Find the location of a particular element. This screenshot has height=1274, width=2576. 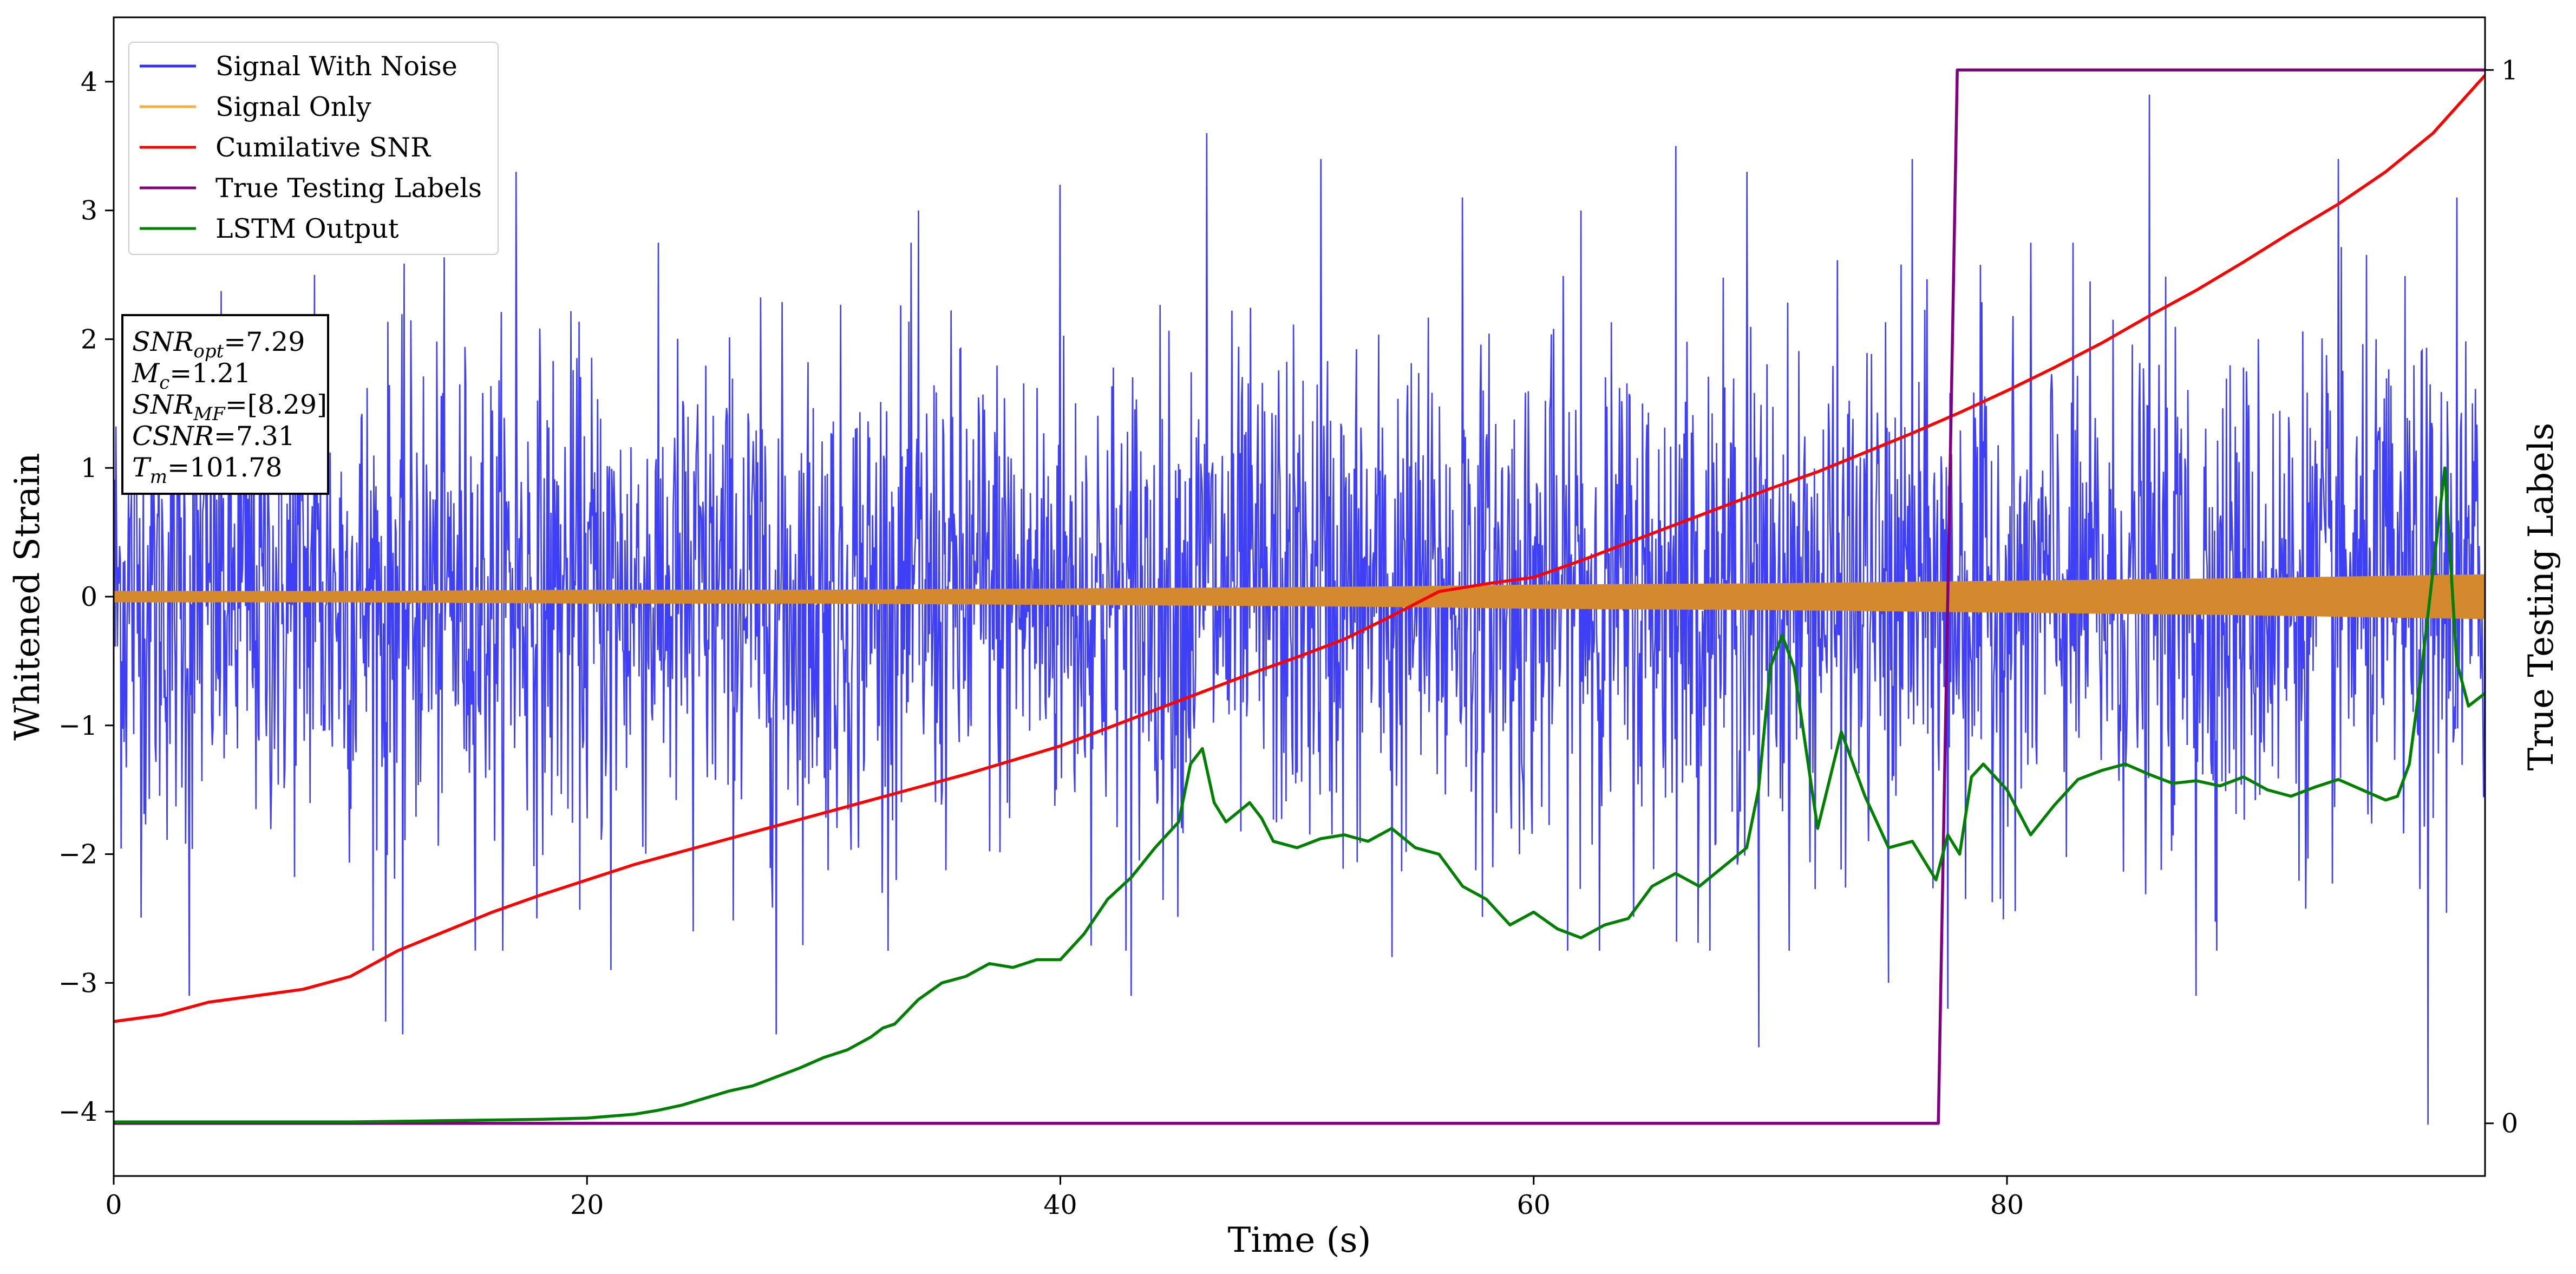

y-tick-label: 4 is located at coordinates (89, 82).